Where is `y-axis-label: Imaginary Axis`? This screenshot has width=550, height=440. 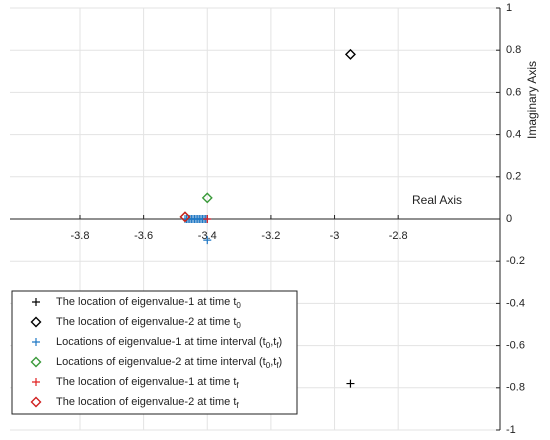 y-axis-label: Imaginary Axis is located at coordinates (532, 100).